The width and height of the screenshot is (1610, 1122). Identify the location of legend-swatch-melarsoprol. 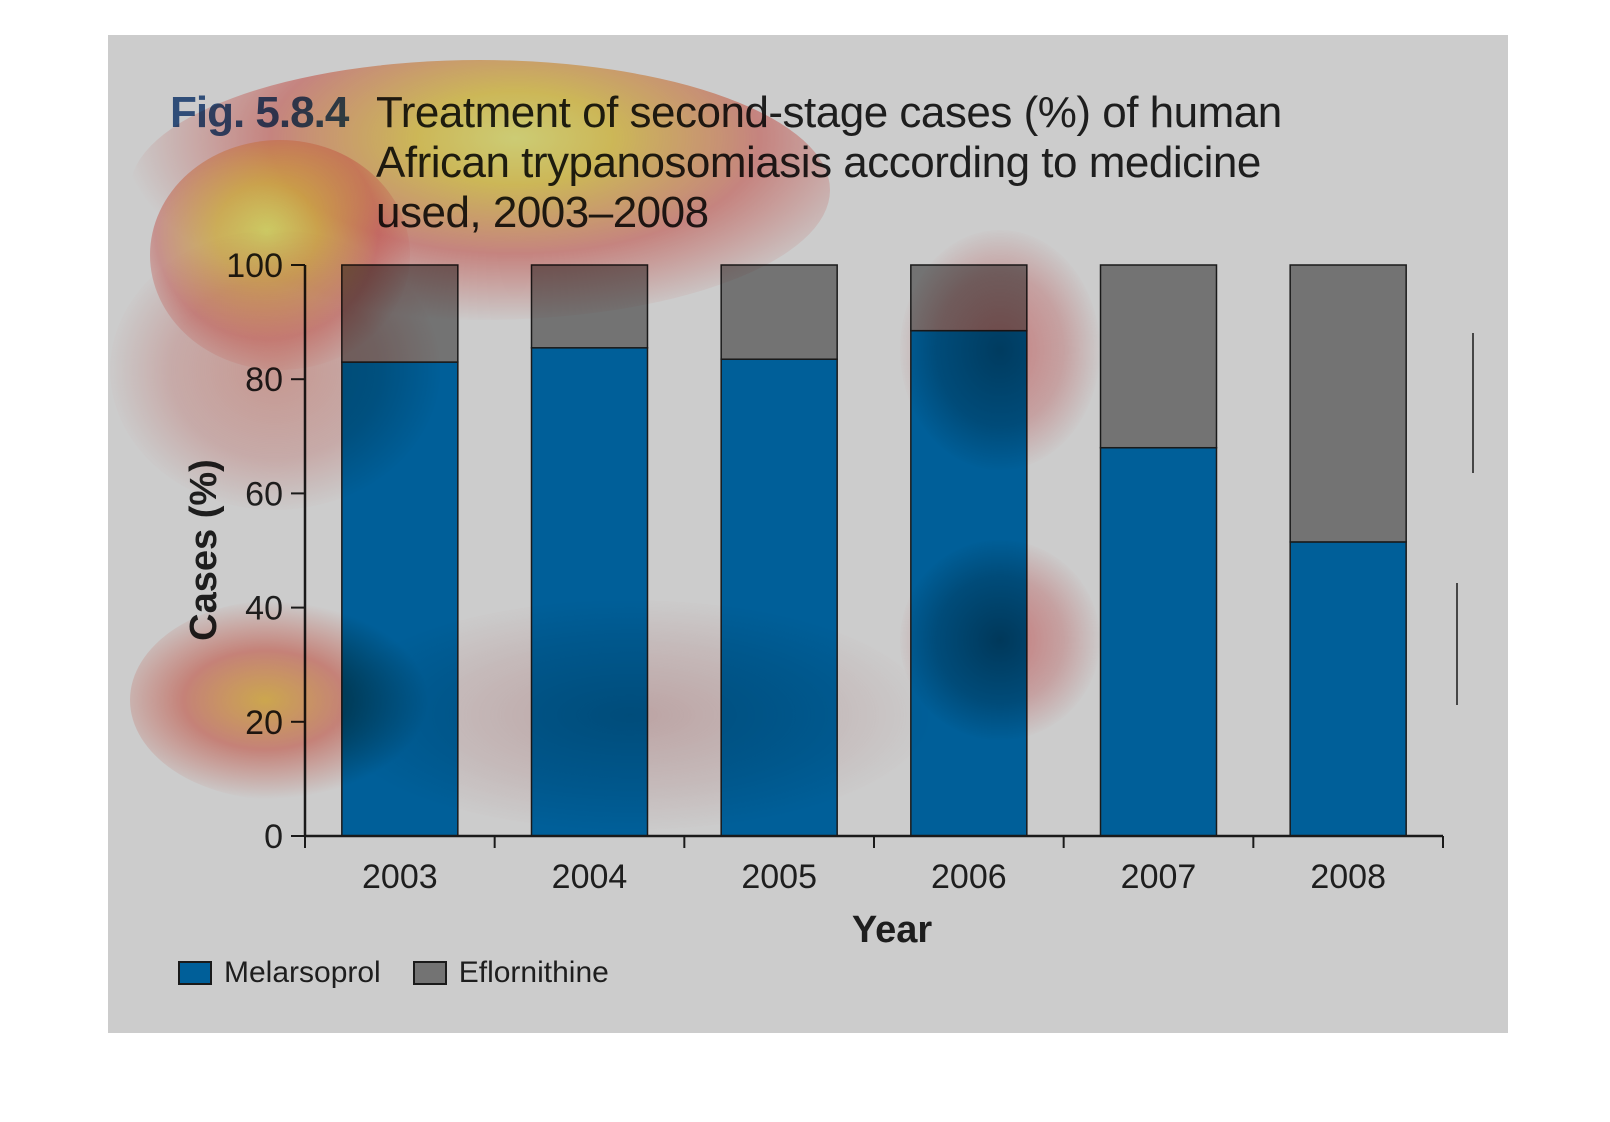
(195, 973).